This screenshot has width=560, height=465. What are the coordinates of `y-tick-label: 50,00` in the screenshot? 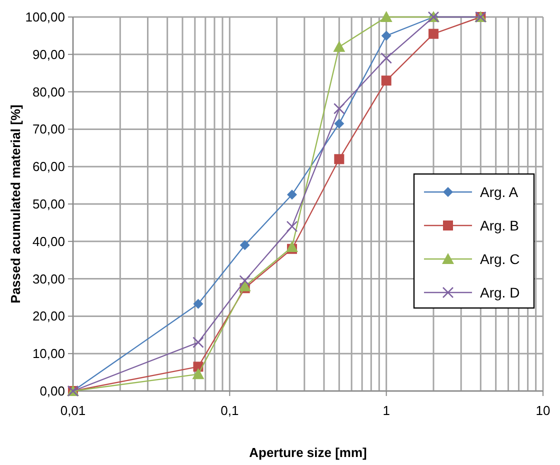 It's located at (48, 204).